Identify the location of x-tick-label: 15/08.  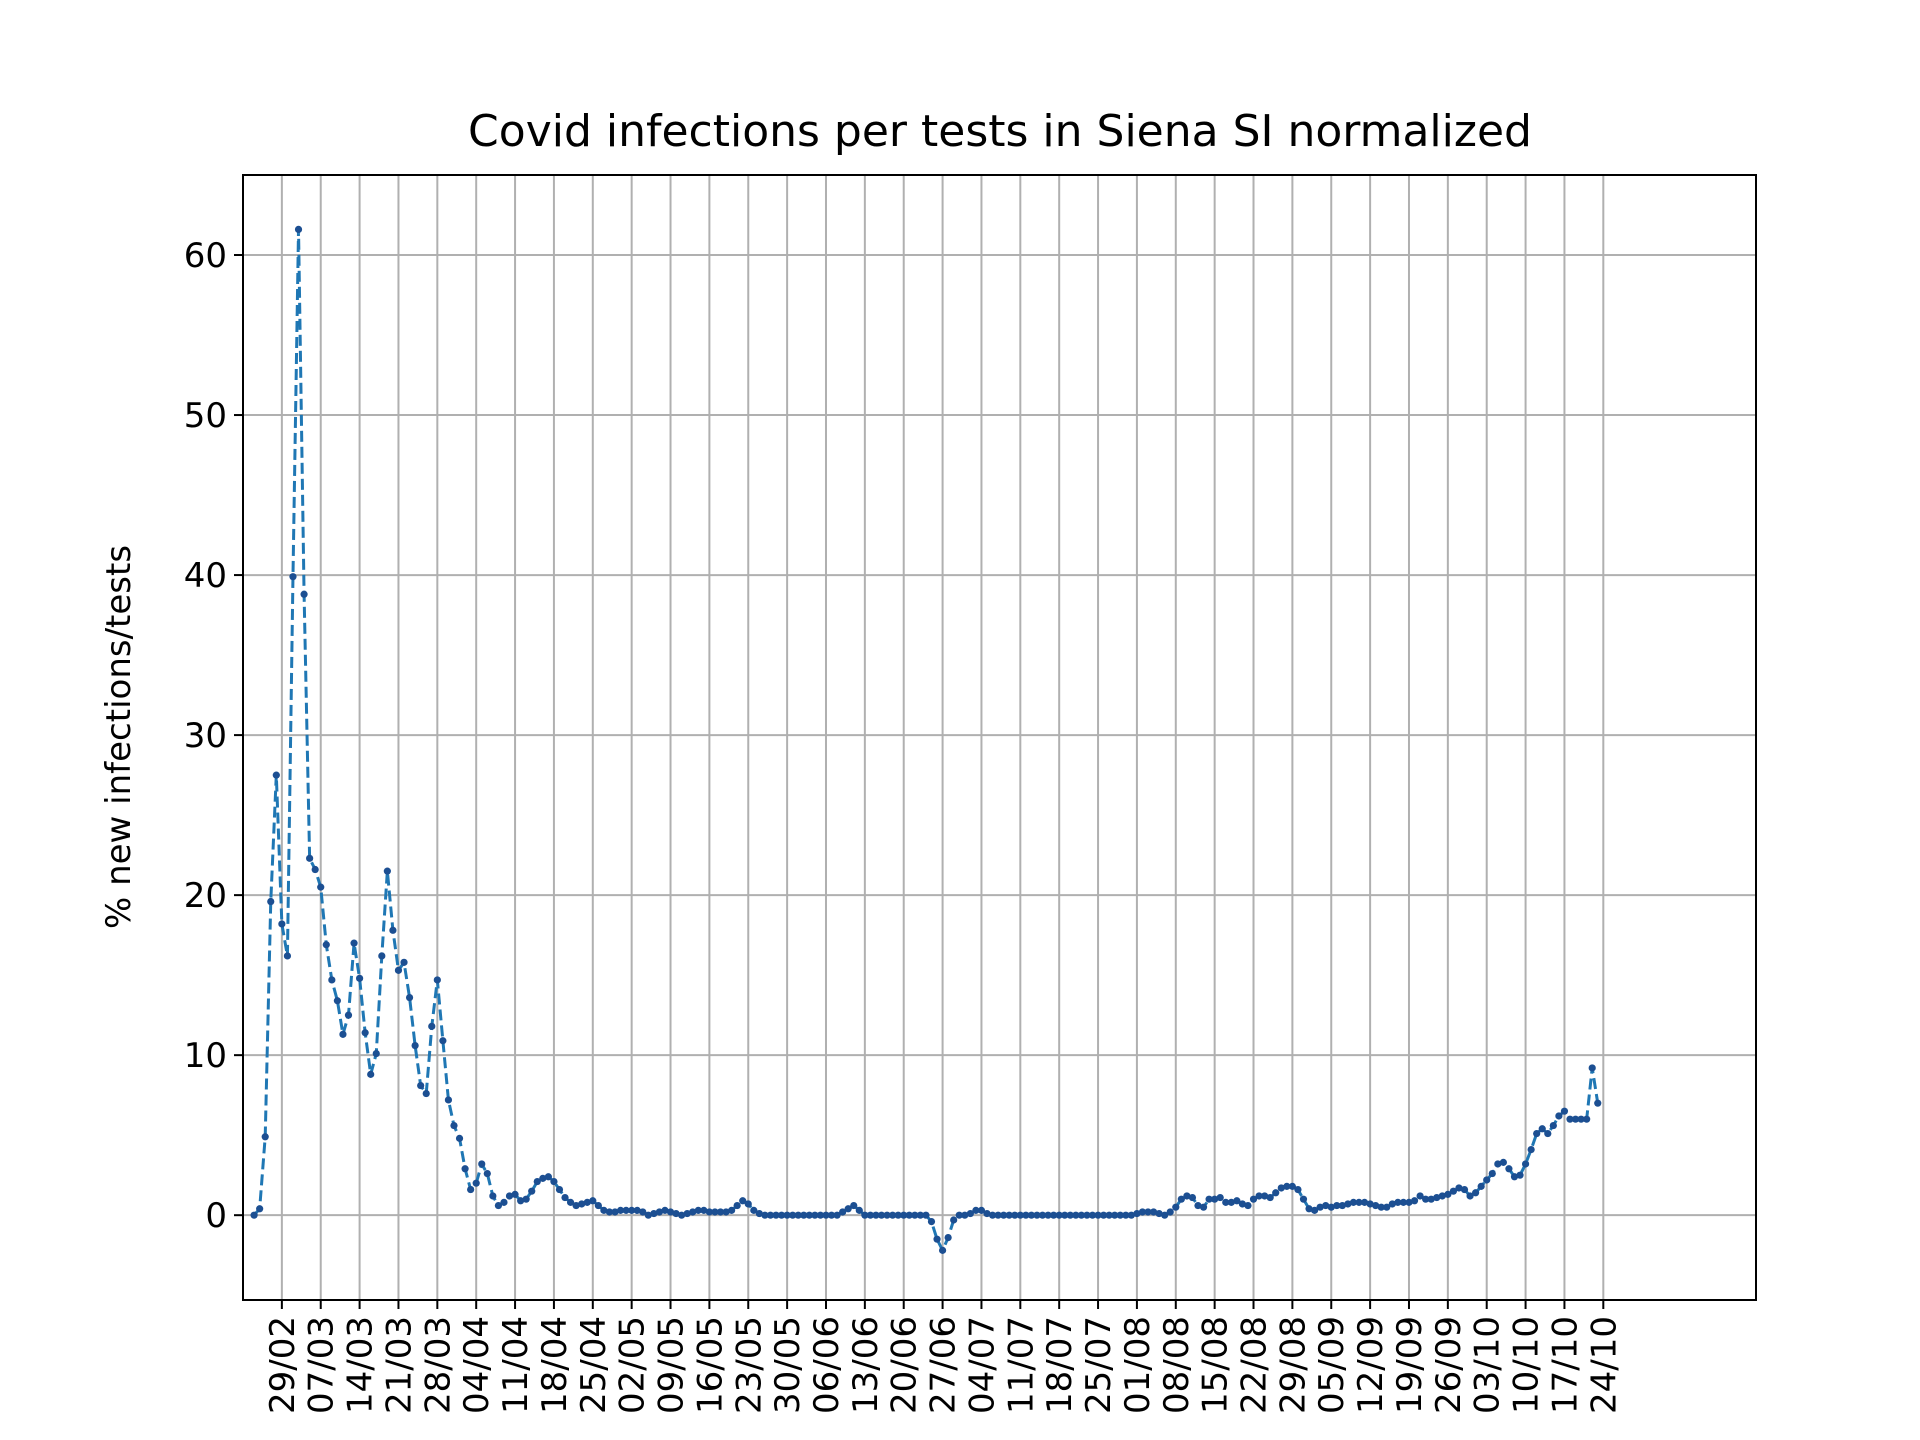
(1216, 1365).